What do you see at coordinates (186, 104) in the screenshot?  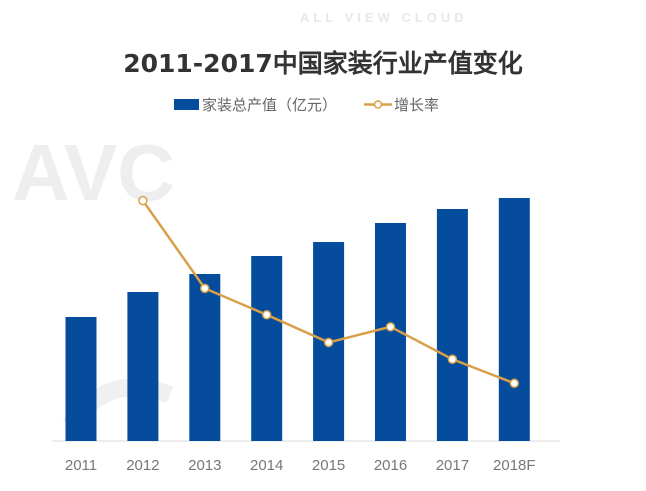 I see `legend-swatch-bar` at bounding box center [186, 104].